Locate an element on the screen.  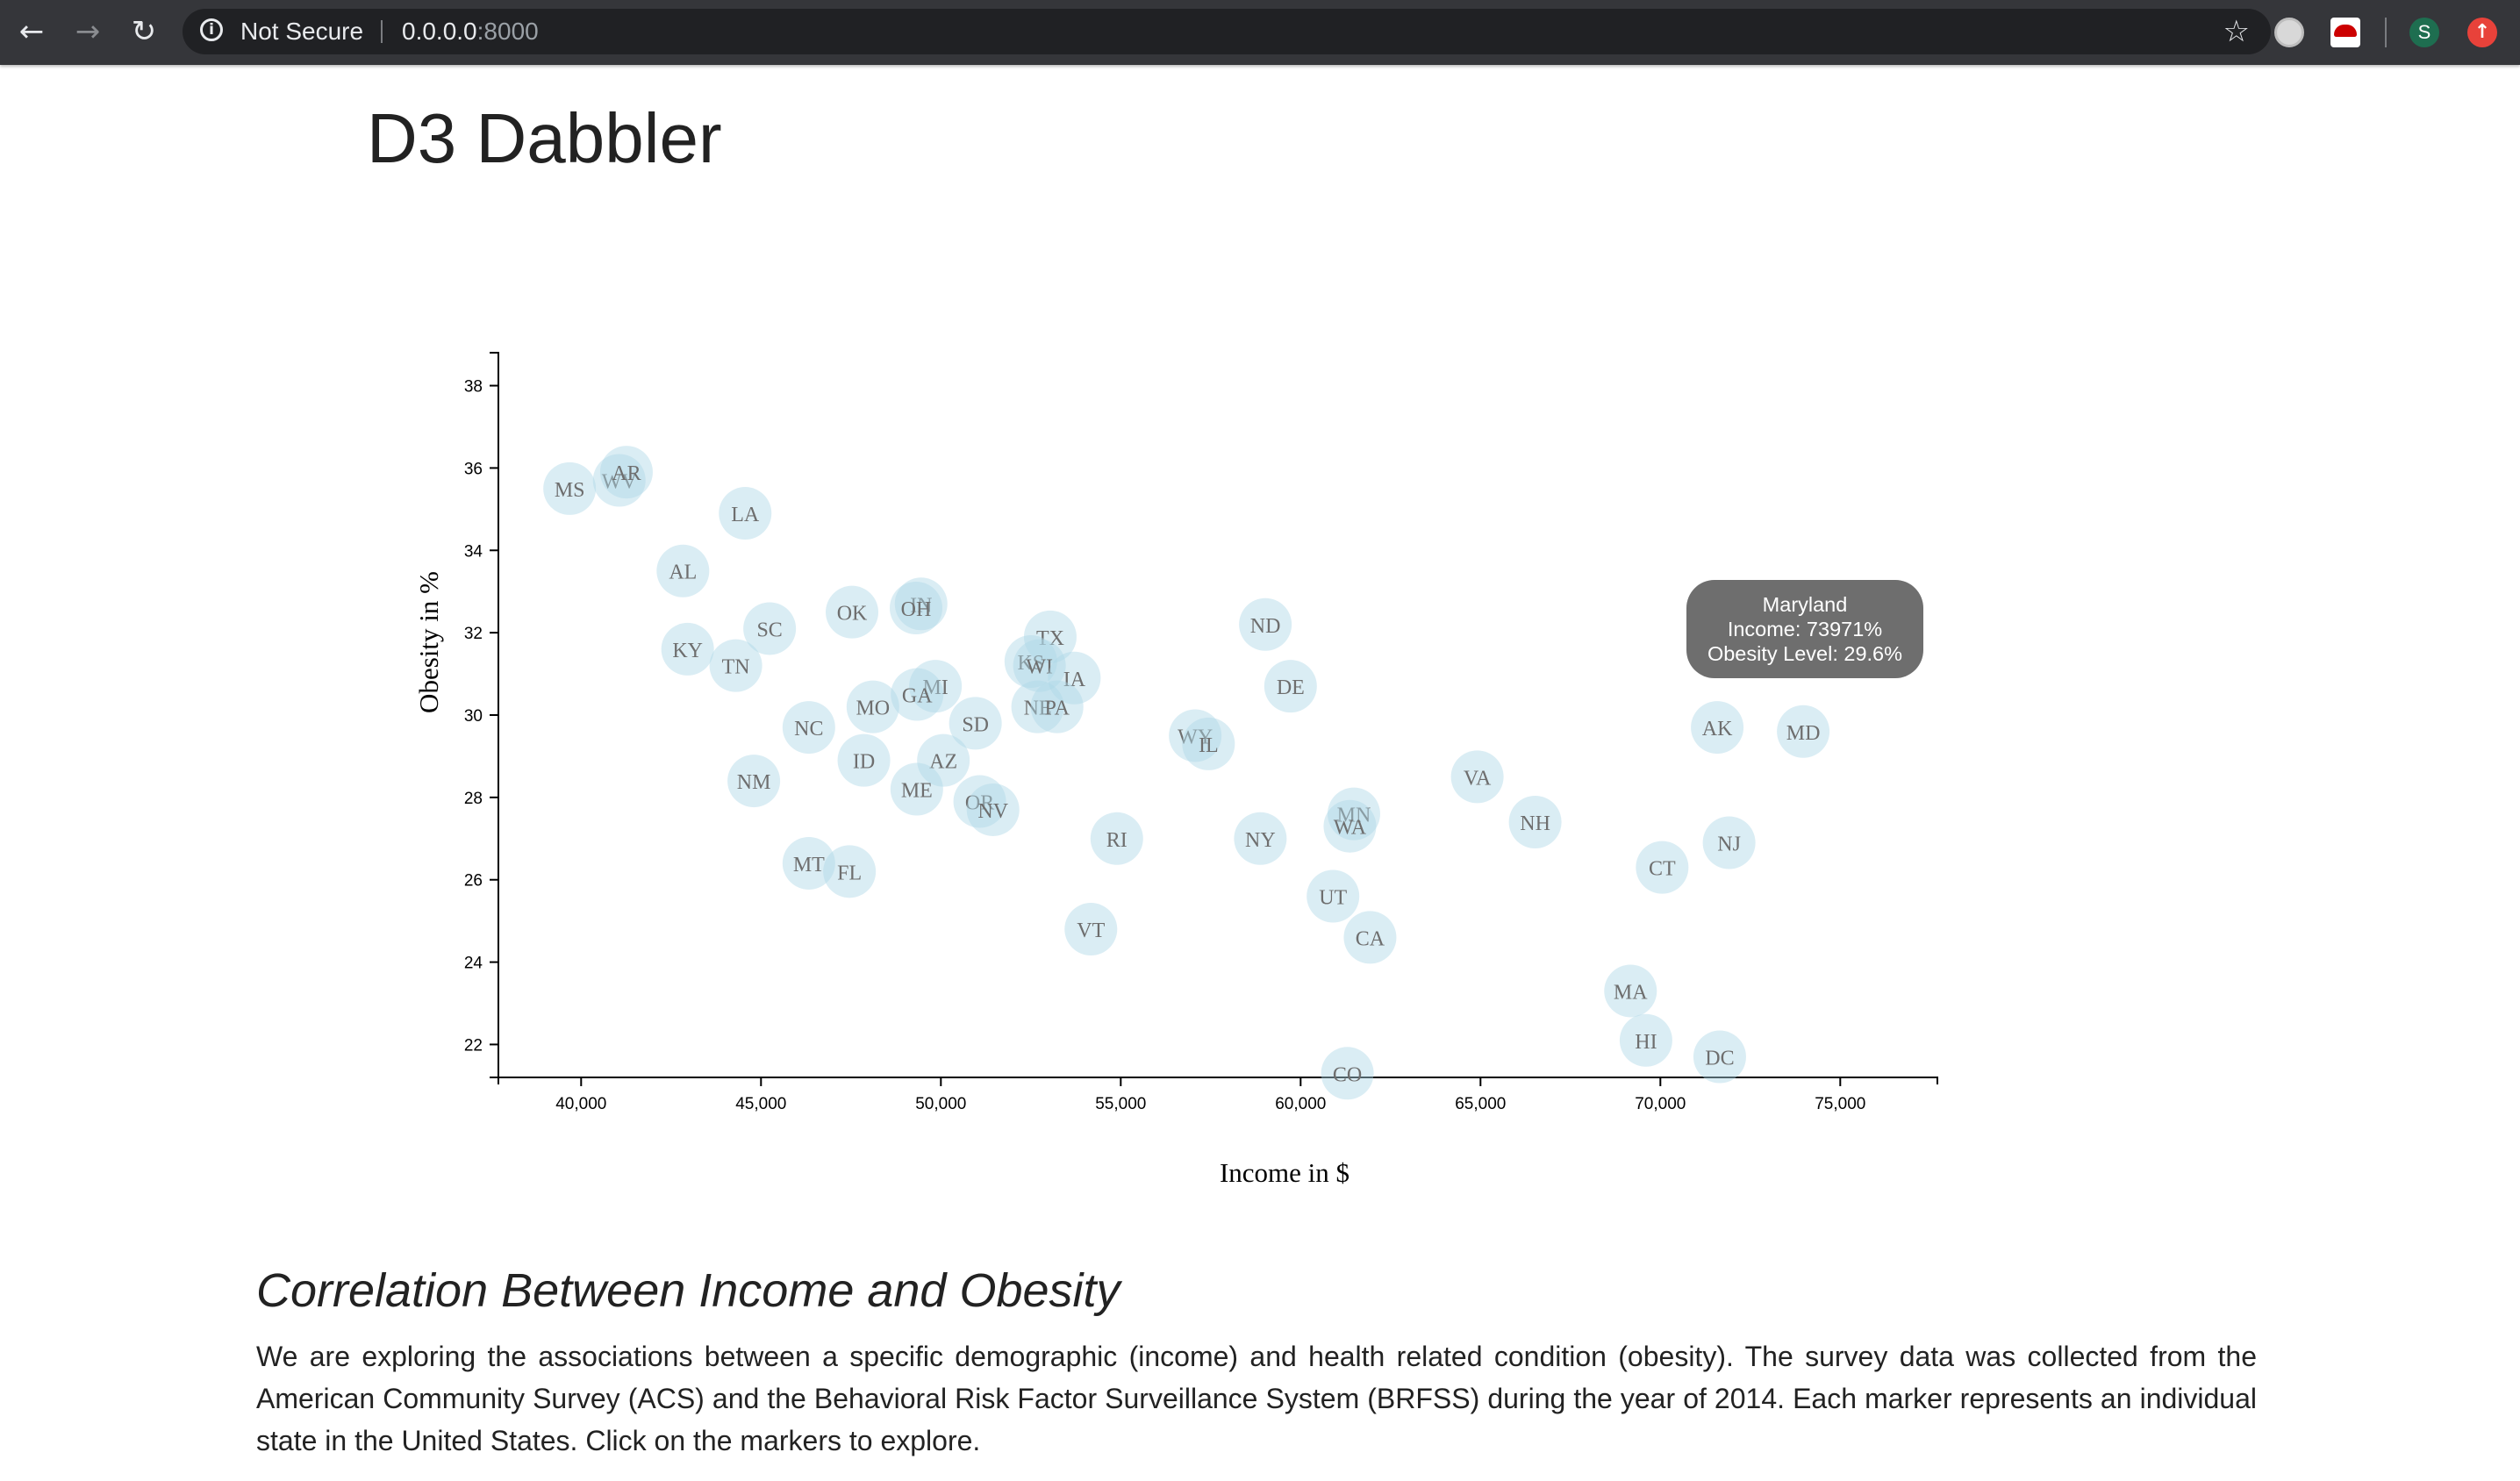
tooltip-obesity: Obesity Level: 29.6% is located at coordinates (1805, 653).